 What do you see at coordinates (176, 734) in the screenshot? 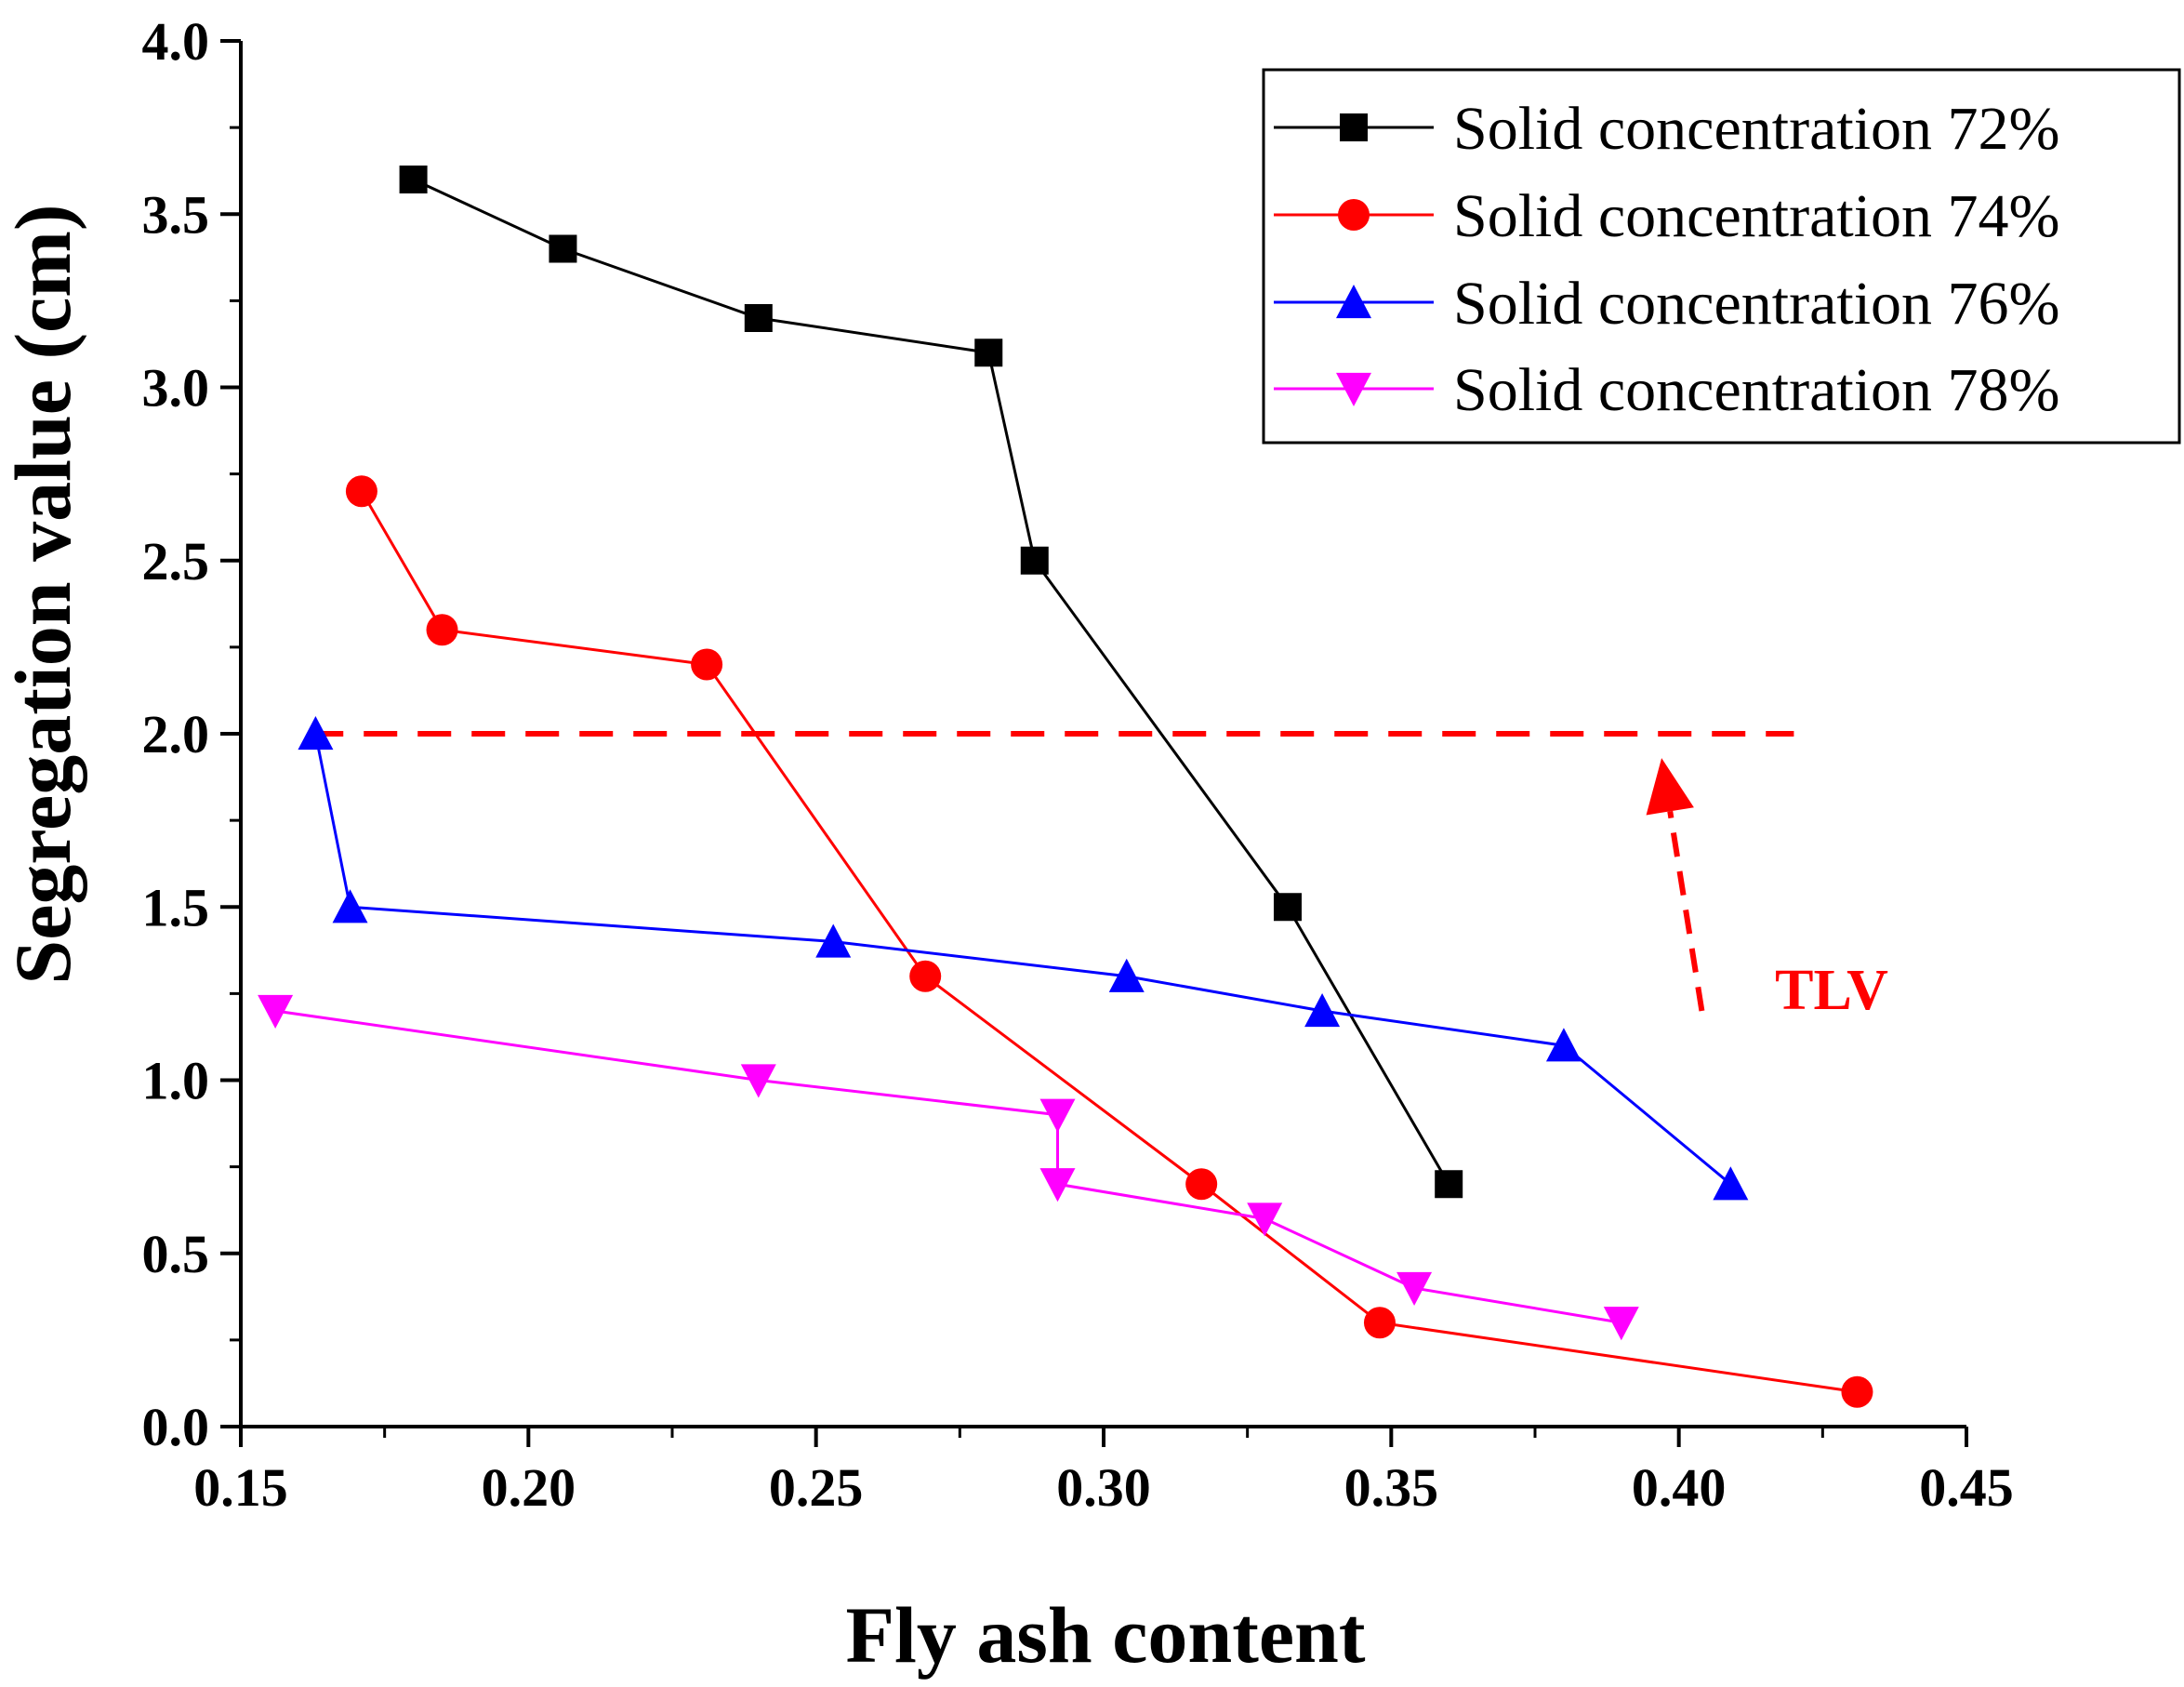
I see `y-tick-label: 2.0` at bounding box center [176, 734].